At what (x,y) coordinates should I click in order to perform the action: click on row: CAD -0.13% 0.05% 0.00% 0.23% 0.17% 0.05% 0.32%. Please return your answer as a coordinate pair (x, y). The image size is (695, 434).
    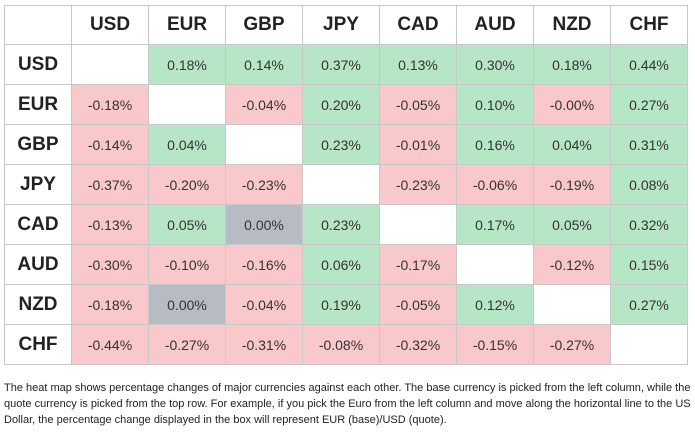
    Looking at the image, I should click on (346, 224).